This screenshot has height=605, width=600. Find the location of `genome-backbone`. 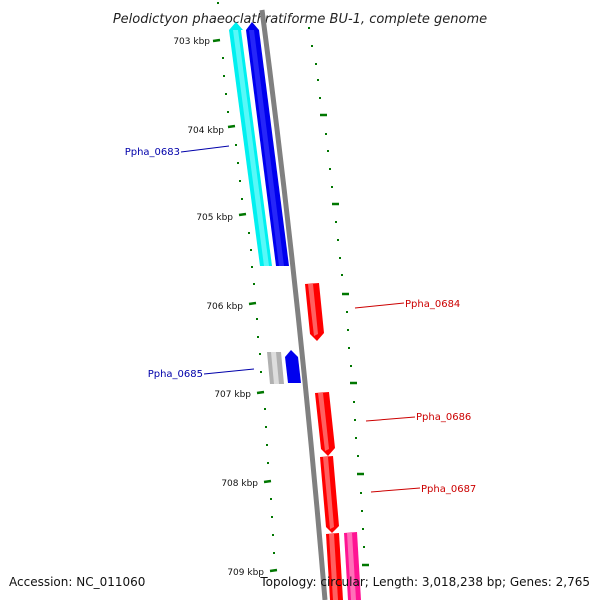

genome-backbone is located at coordinates (293, 305).